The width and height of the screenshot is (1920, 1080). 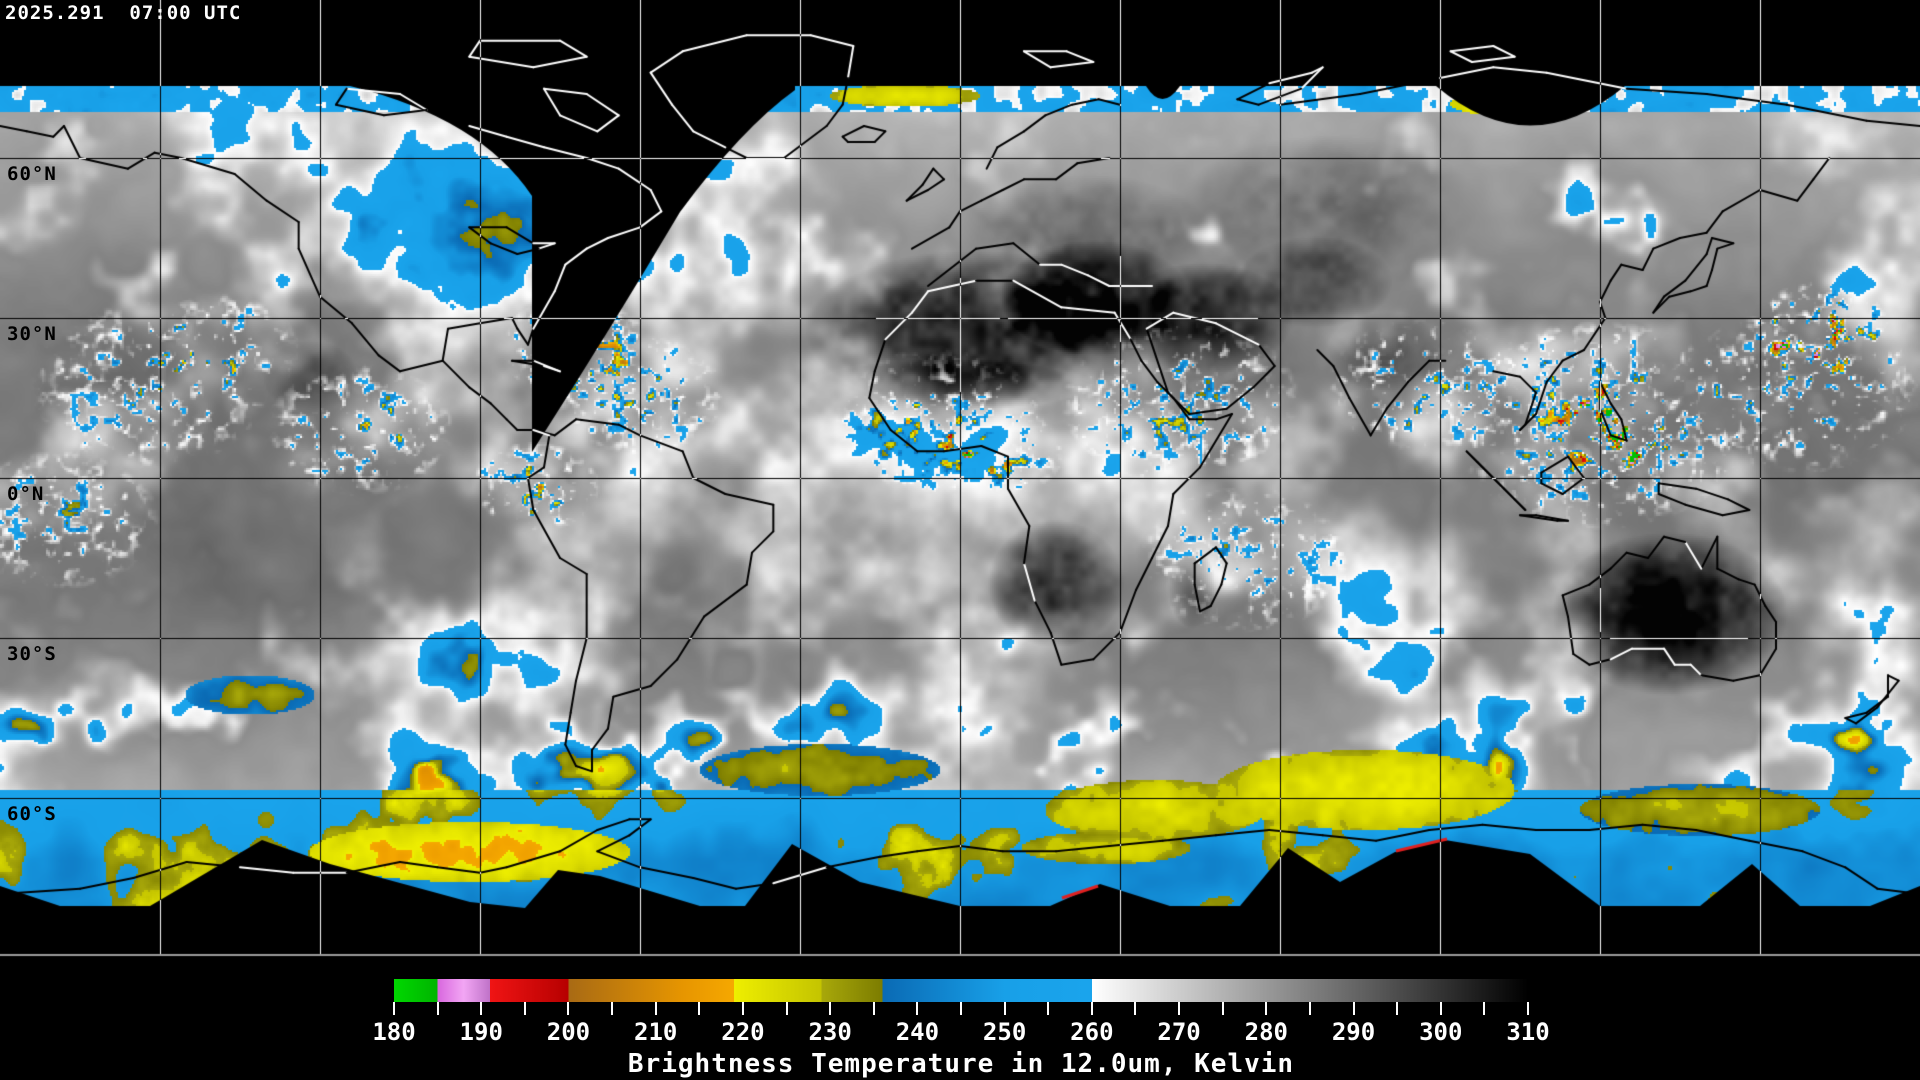 What do you see at coordinates (1353, 1032) in the screenshot?
I see `colorbar-tick-label: 290` at bounding box center [1353, 1032].